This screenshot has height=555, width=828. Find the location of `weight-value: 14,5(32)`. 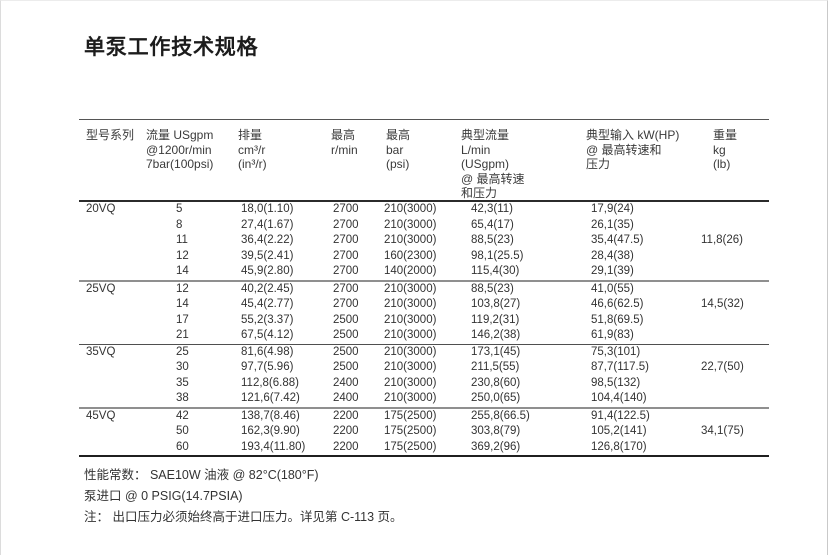

weight-value: 14,5(32) is located at coordinates (722, 304).